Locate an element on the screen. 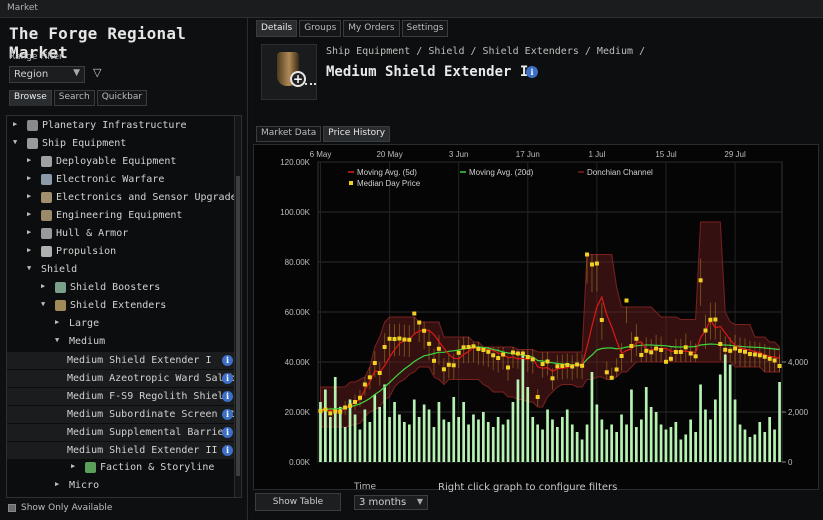 This screenshot has width=823, height=520. tree-item-label: Hull & Armor is located at coordinates (92, 233).